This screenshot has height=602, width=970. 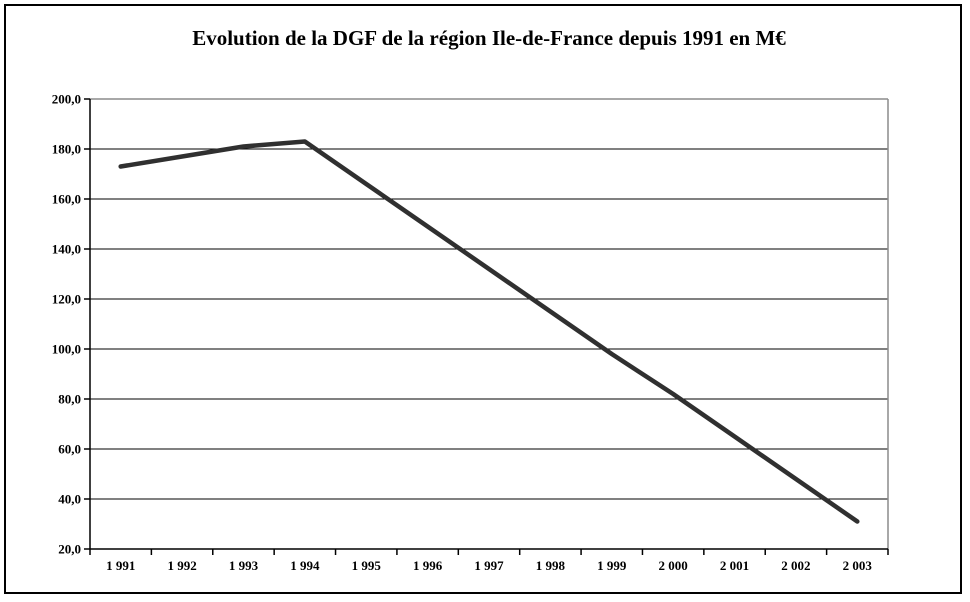 What do you see at coordinates (66, 199) in the screenshot?
I see `y-tick-label: 160,0` at bounding box center [66, 199].